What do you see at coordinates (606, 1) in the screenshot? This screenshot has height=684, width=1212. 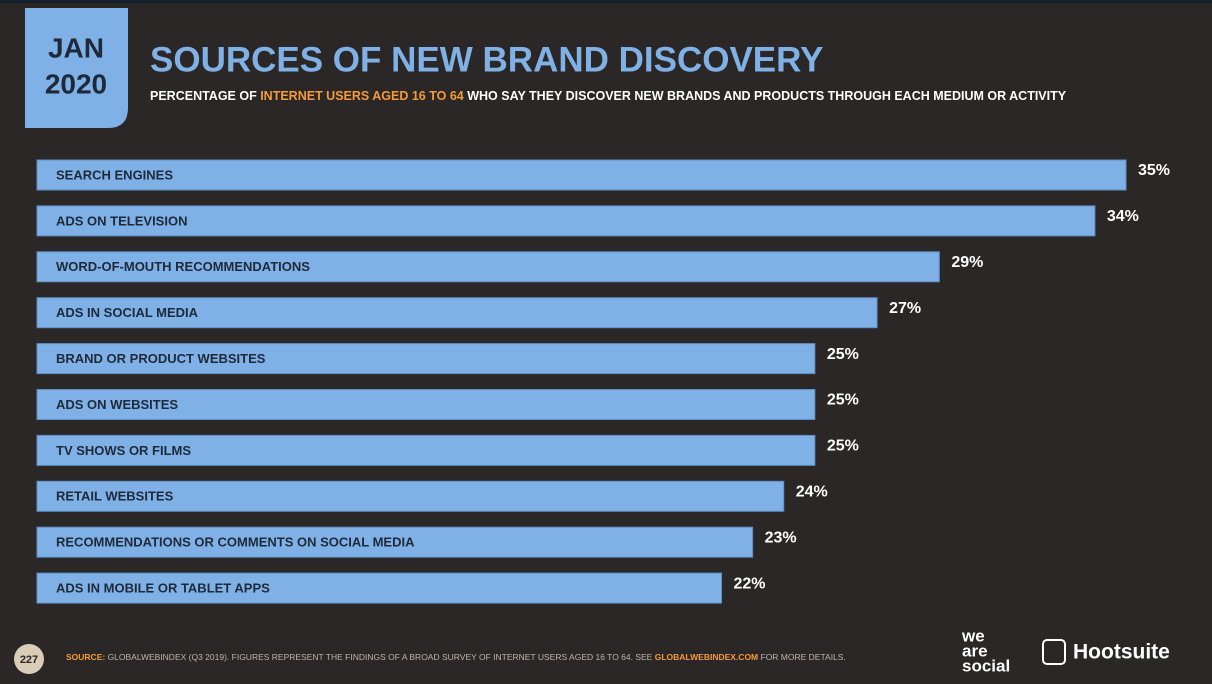 I see `top-strip` at bounding box center [606, 1].